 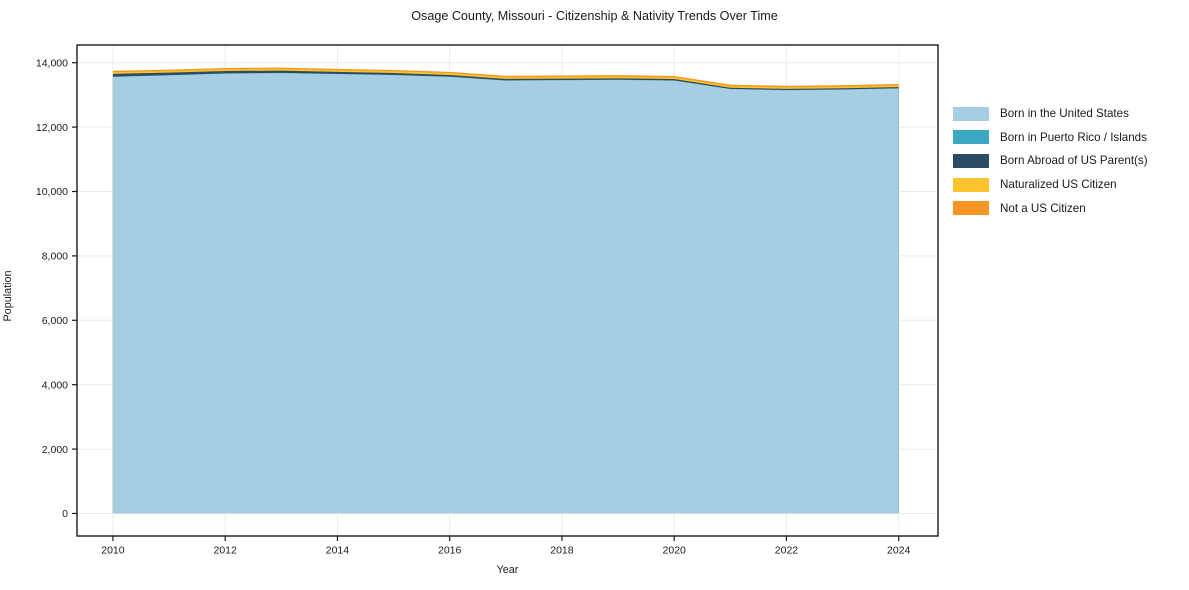 What do you see at coordinates (562, 551) in the screenshot?
I see `x-tick-label: 2018` at bounding box center [562, 551].